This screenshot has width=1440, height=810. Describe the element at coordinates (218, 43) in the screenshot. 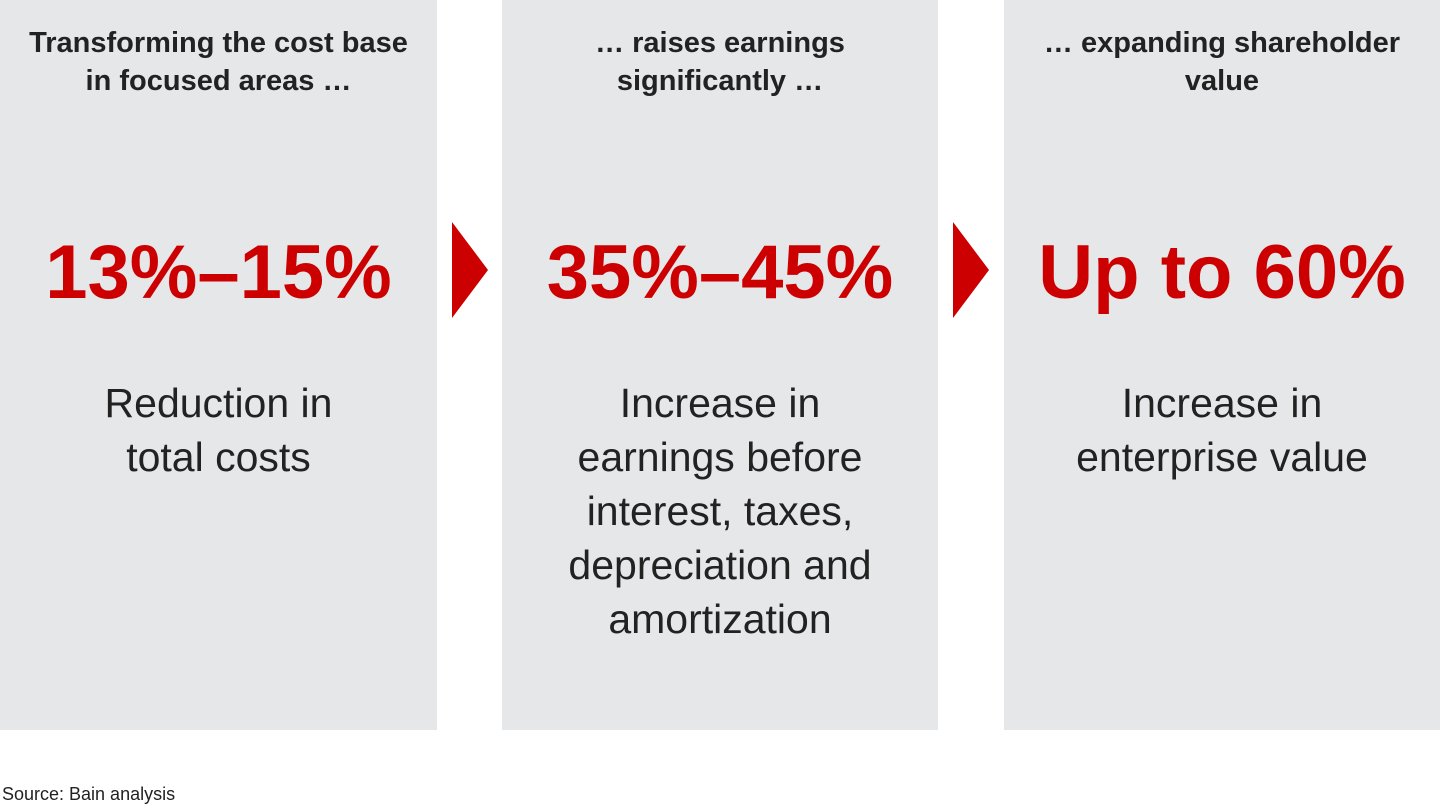

I see `heading-line: Transforming the cost base` at that location.